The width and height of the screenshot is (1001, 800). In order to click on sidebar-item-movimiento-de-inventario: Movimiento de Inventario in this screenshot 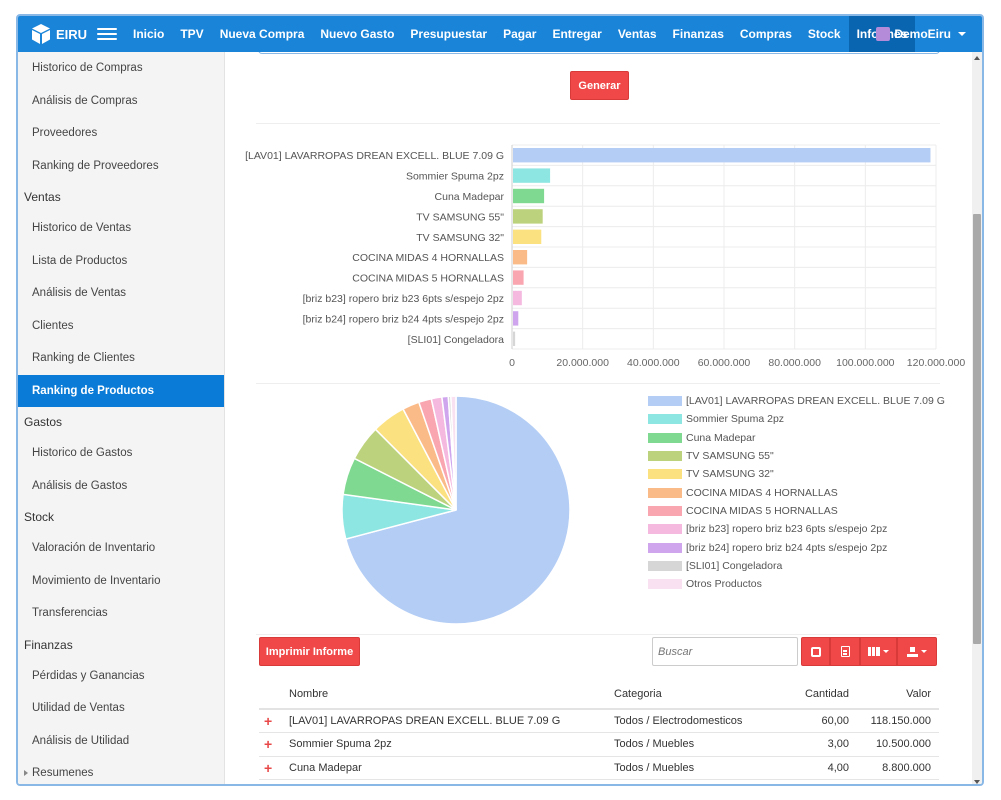, I will do `click(96, 580)`.